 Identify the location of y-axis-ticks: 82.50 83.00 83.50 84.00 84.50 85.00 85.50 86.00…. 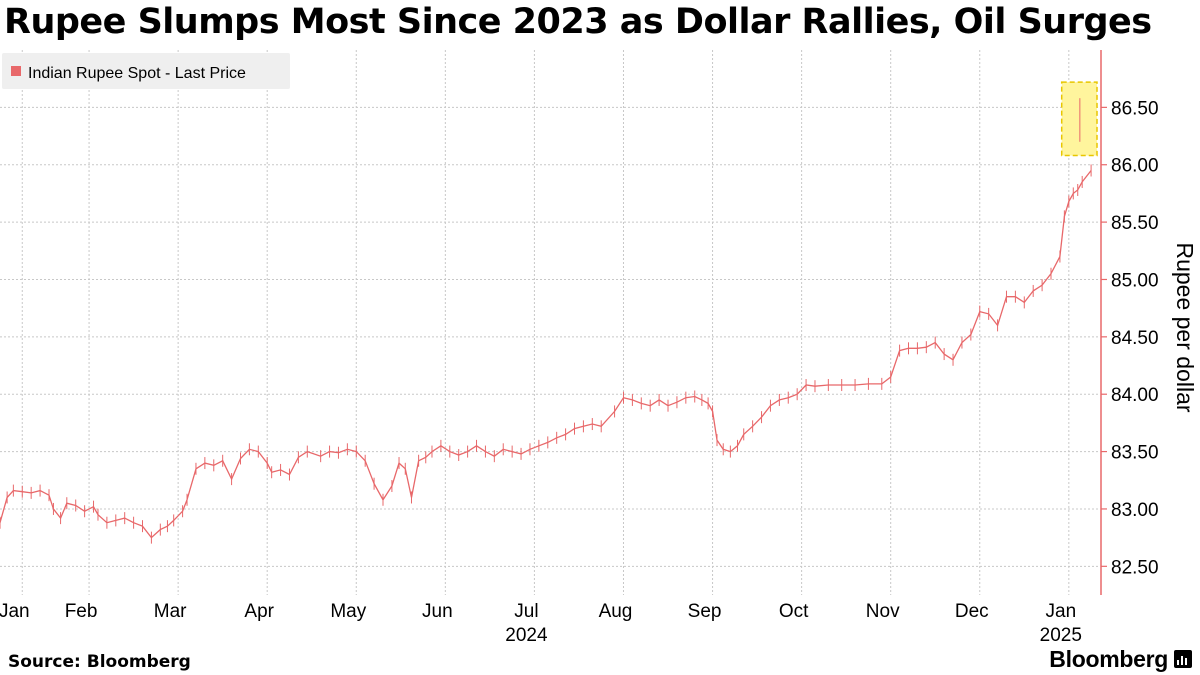
(1130, 338).